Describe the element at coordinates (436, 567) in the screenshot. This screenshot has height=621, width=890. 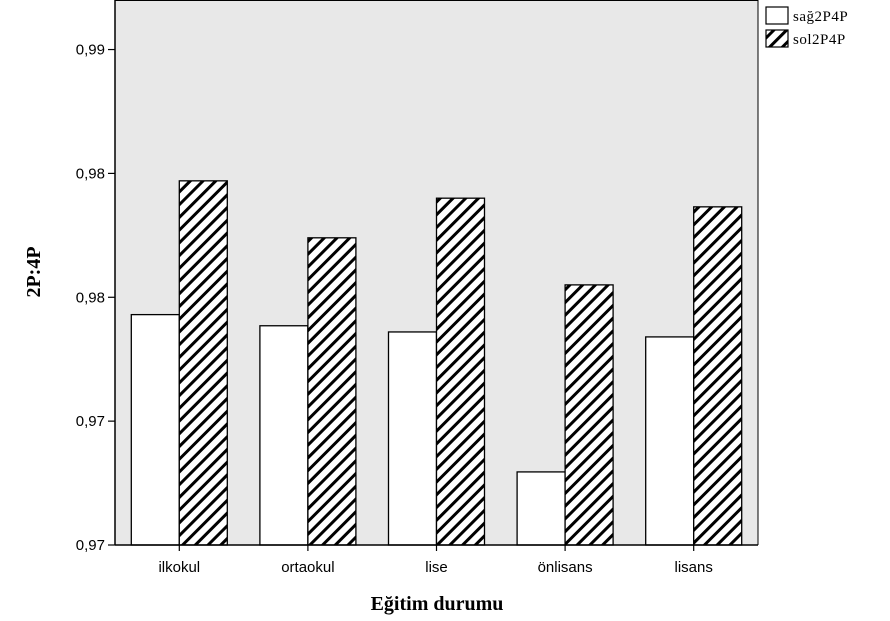
I see `x-tick-label: lise` at that location.